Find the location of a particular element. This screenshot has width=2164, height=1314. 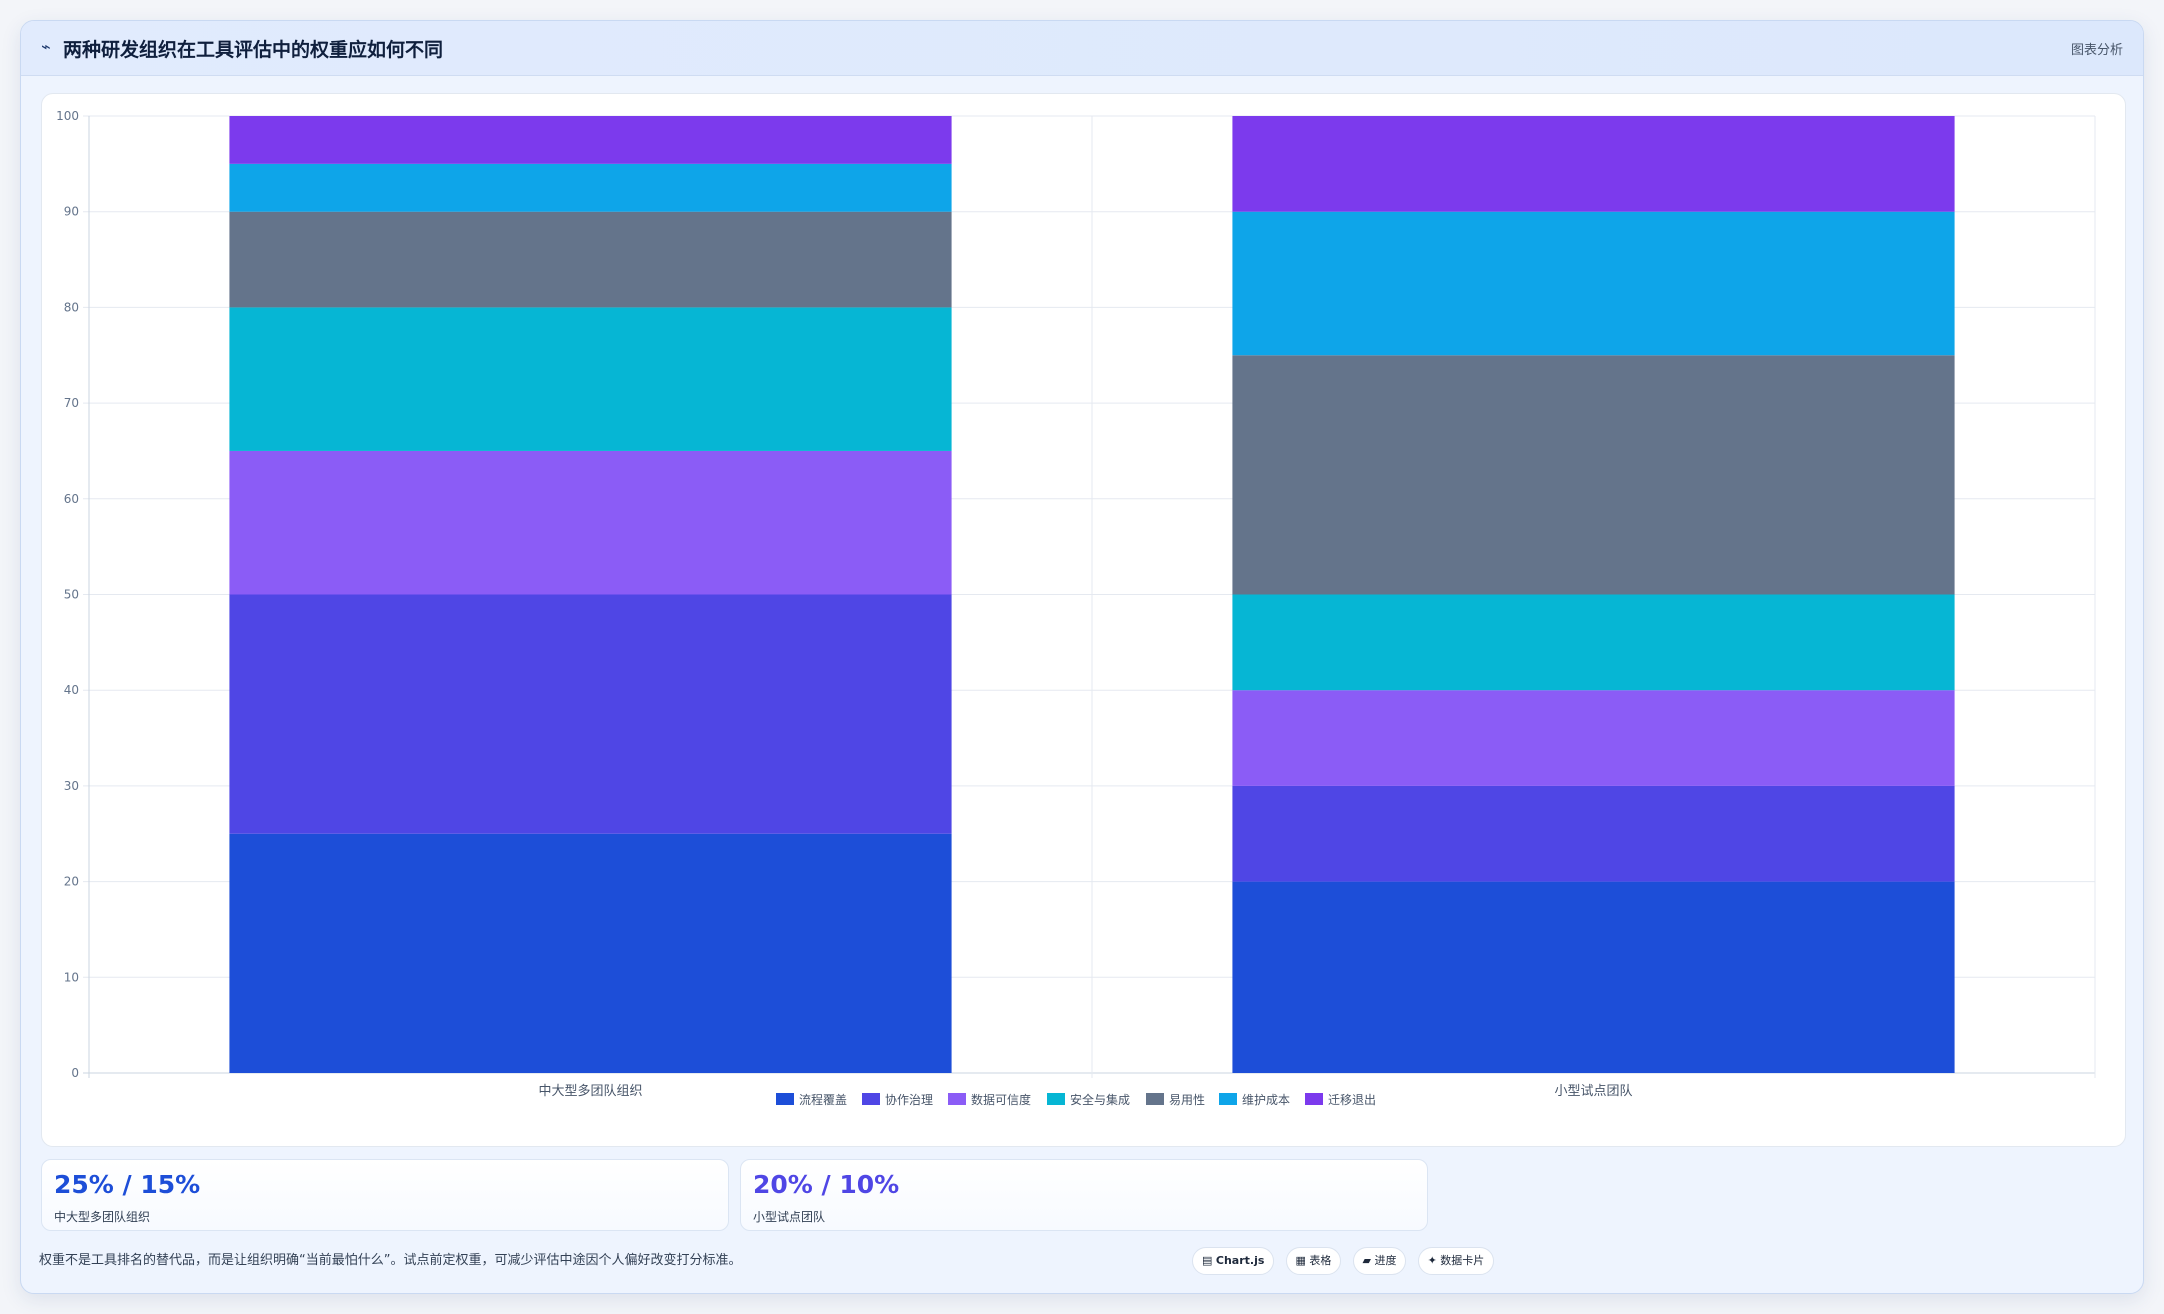

tag-label: 表格 is located at coordinates (1320, 1260).